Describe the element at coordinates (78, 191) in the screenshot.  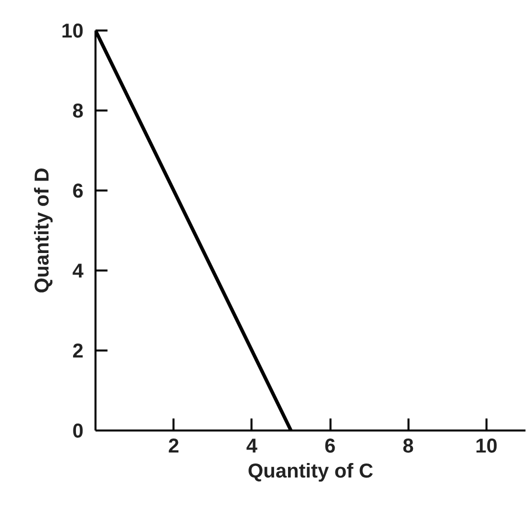
I see `y-tick-label: 6` at that location.